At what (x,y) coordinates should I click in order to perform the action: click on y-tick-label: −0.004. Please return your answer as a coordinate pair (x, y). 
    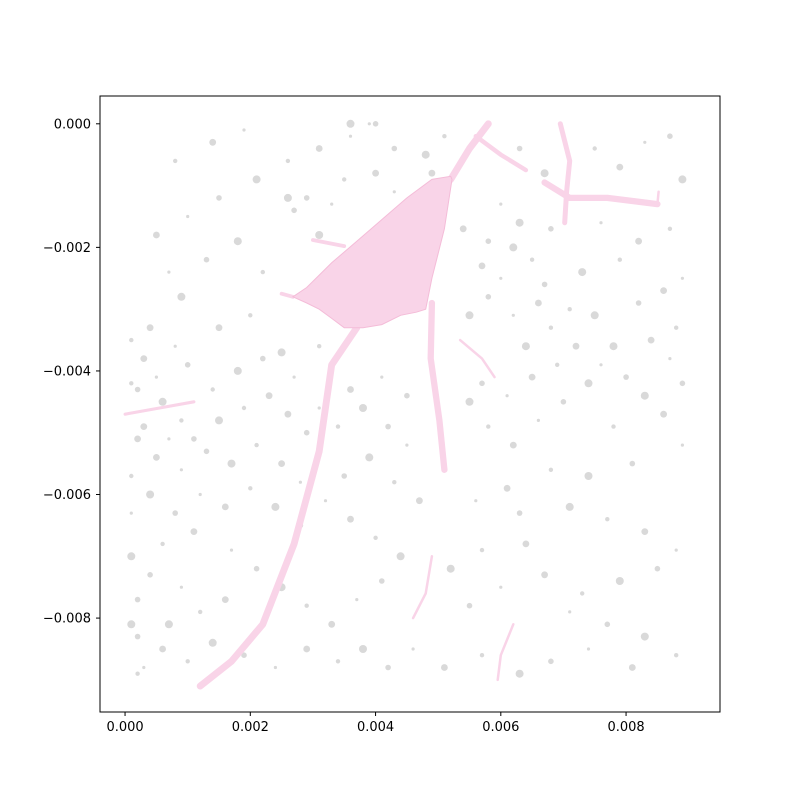
    Looking at the image, I should click on (67, 371).